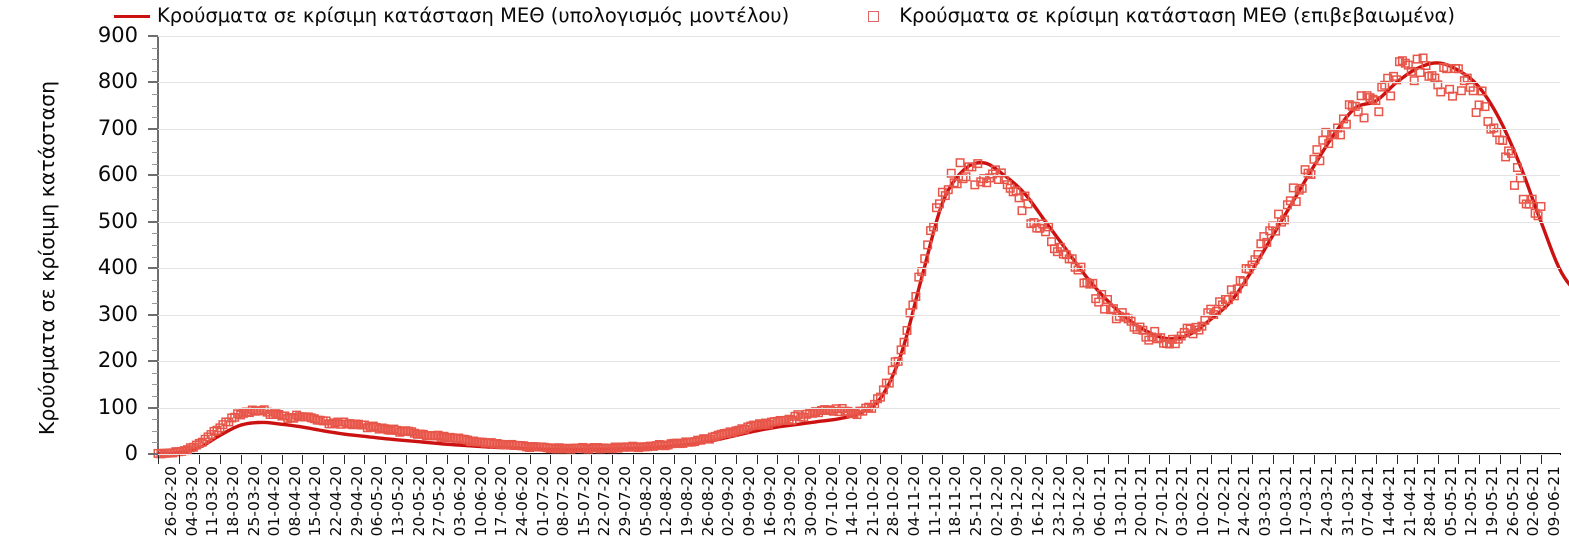  I want to click on x-axis-tick-label: 24-03-21, so click(1326, 501).